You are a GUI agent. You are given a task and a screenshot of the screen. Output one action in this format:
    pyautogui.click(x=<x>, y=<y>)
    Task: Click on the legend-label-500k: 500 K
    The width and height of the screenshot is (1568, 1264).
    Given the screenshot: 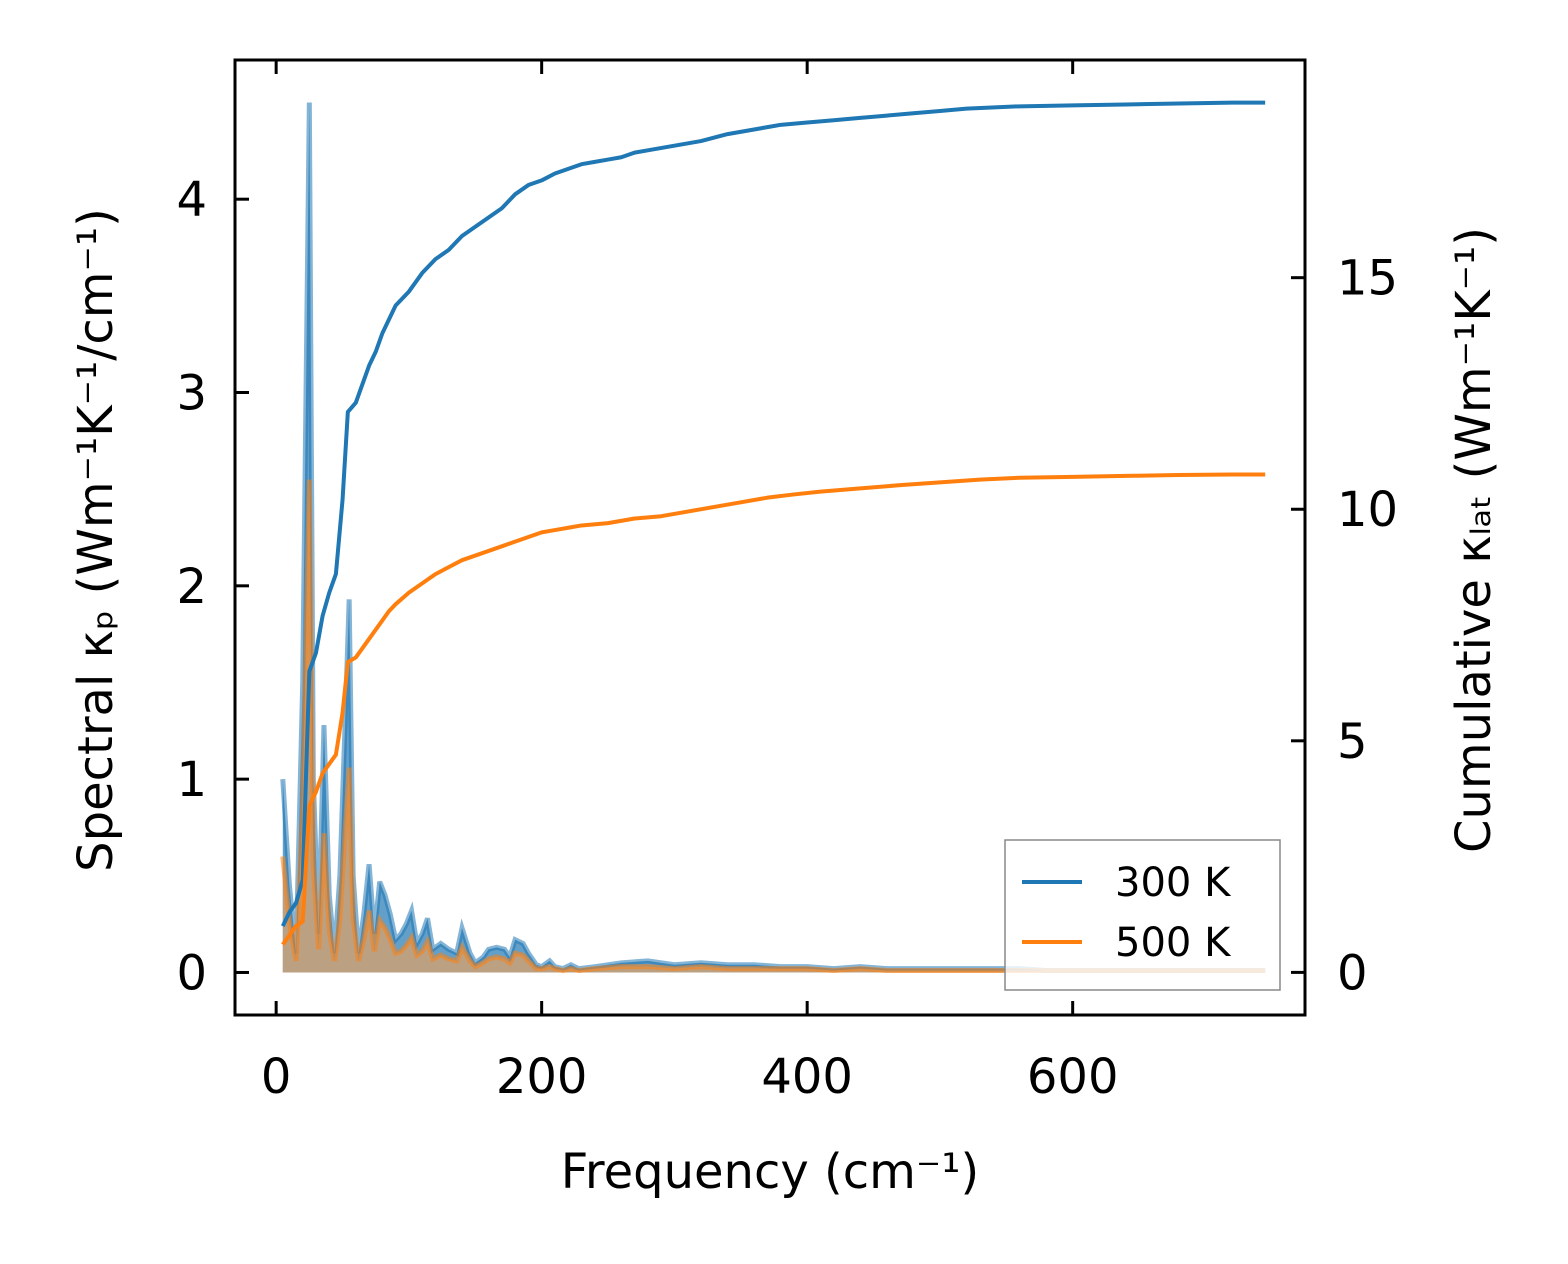 What is the action you would take?
    pyautogui.click(x=1173, y=943)
    